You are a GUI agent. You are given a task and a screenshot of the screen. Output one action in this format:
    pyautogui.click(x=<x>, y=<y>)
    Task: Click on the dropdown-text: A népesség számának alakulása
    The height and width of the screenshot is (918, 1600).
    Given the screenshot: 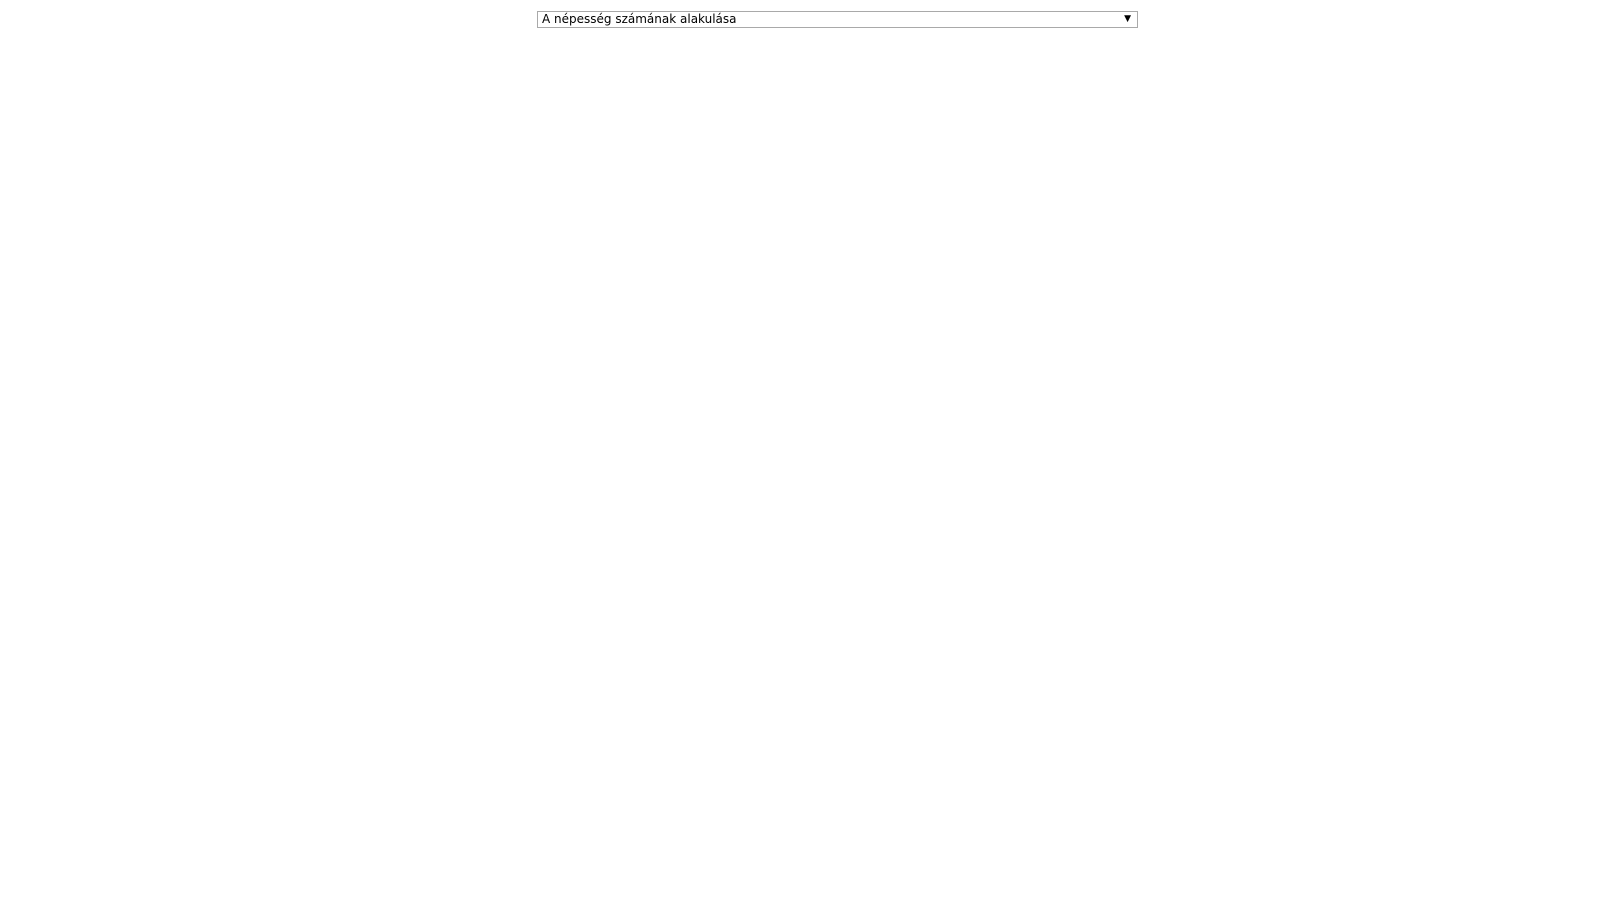 What is the action you would take?
    pyautogui.click(x=639, y=19)
    